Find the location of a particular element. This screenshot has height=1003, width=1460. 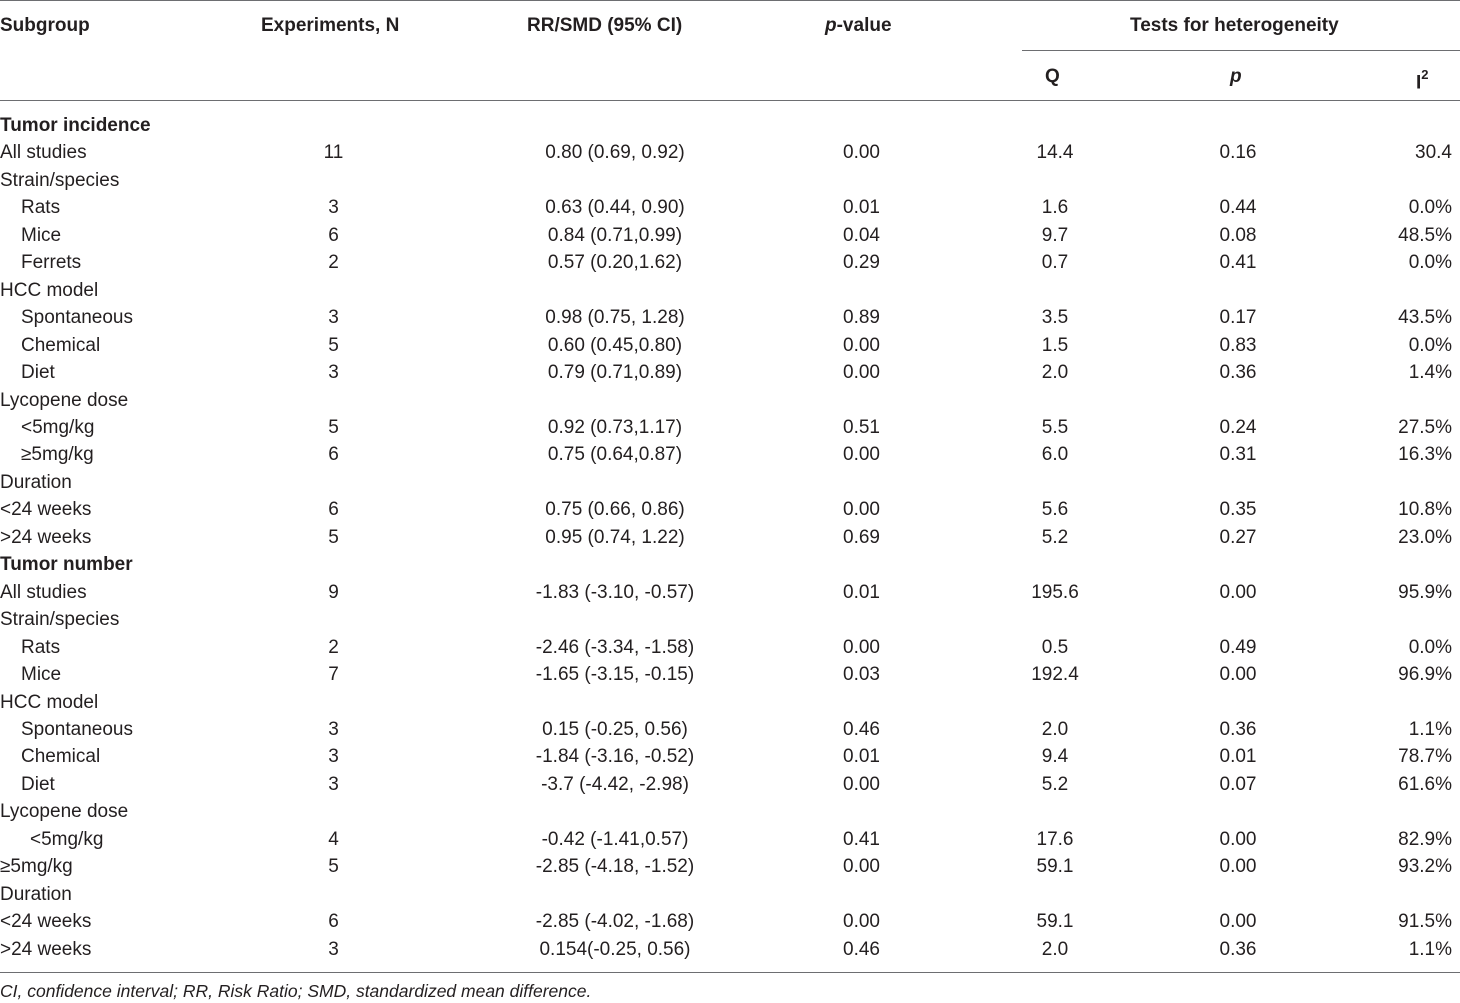

header-pvalue: p-value is located at coordinates (858, 26).